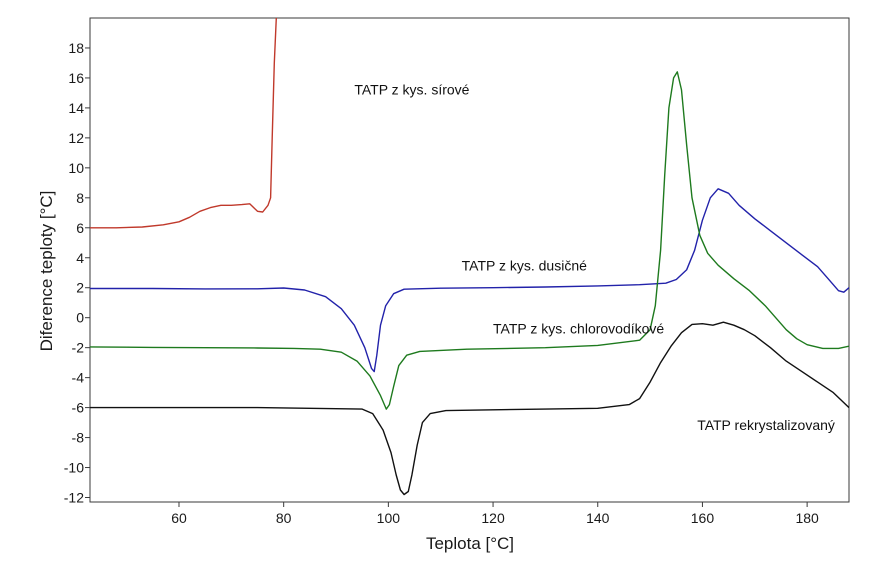 The image size is (892, 561). I want to click on x-tick-label: 100, so click(389, 518).